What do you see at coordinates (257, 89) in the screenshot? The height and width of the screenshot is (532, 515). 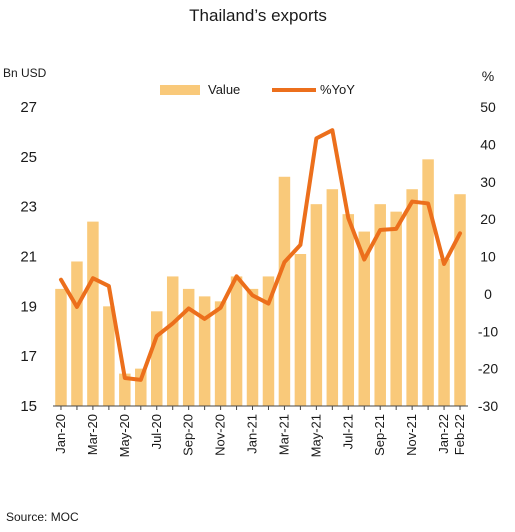 I see `legend: Value %YoY` at bounding box center [257, 89].